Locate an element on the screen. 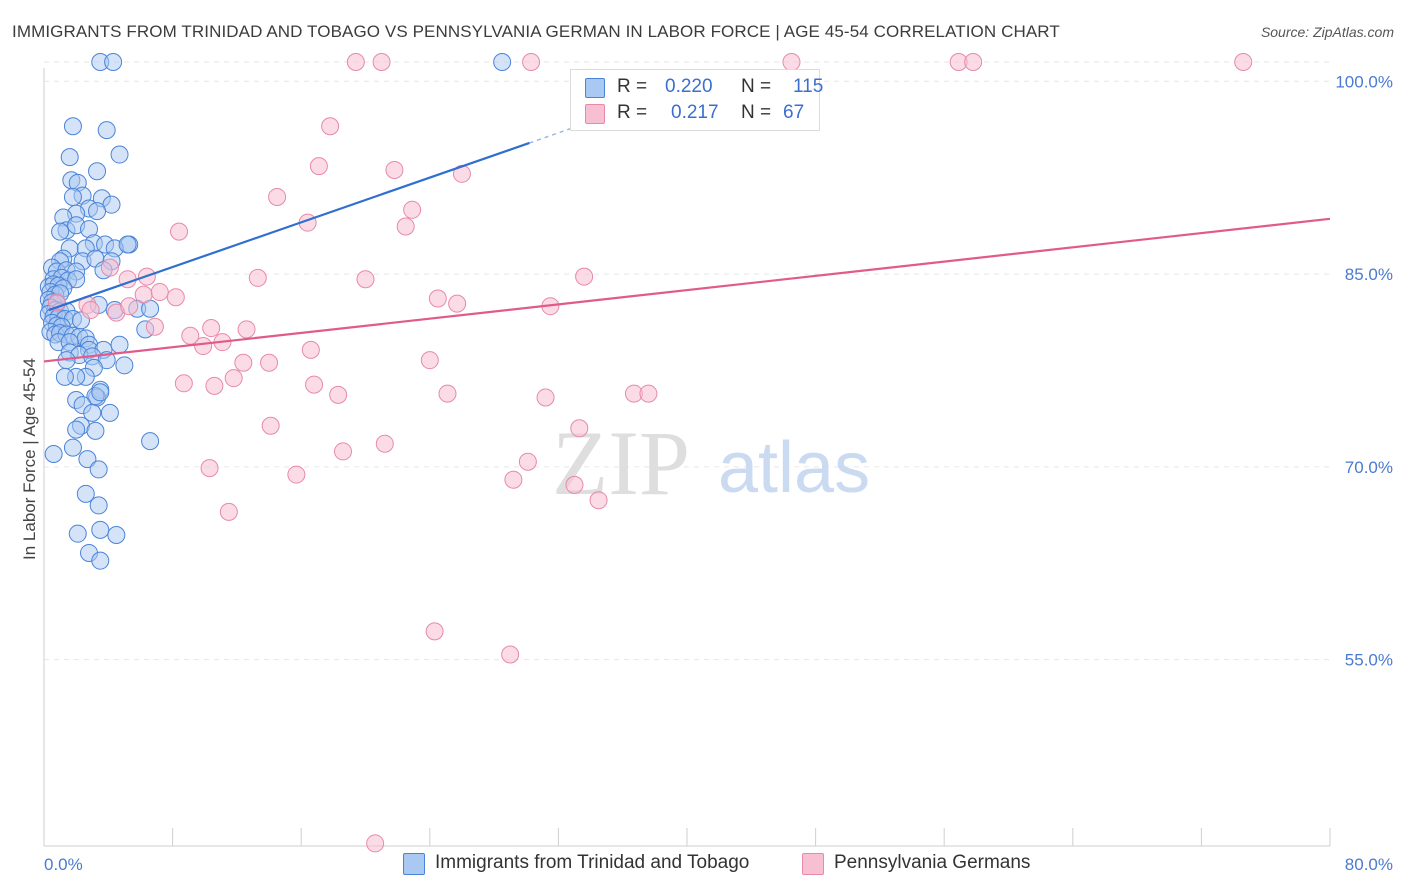  y-tick-label: 100.0% is located at coordinates (1364, 81).